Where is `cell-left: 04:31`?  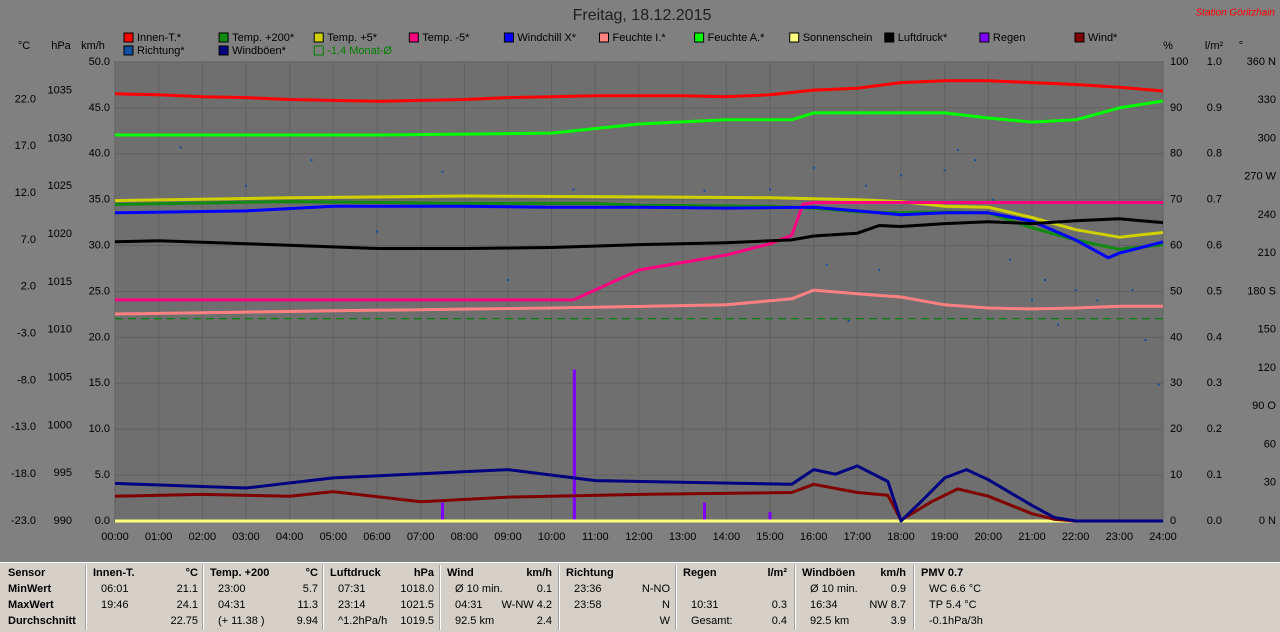 cell-left: 04:31 is located at coordinates (469, 605).